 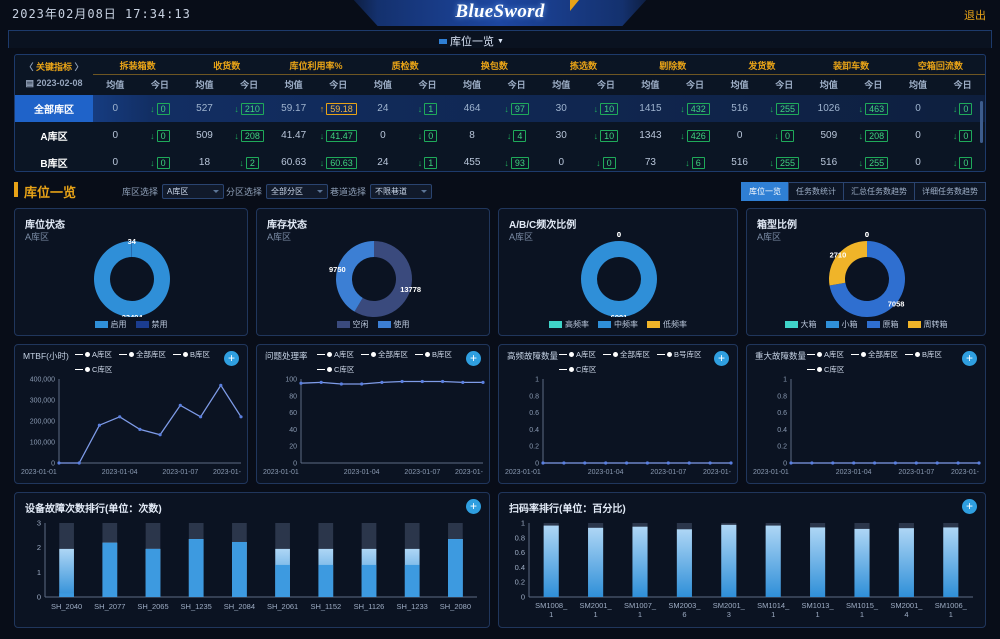 What do you see at coordinates (471, 41) in the screenshot?
I see `page-select-dropdown: 库位一览 ▼` at bounding box center [471, 41].